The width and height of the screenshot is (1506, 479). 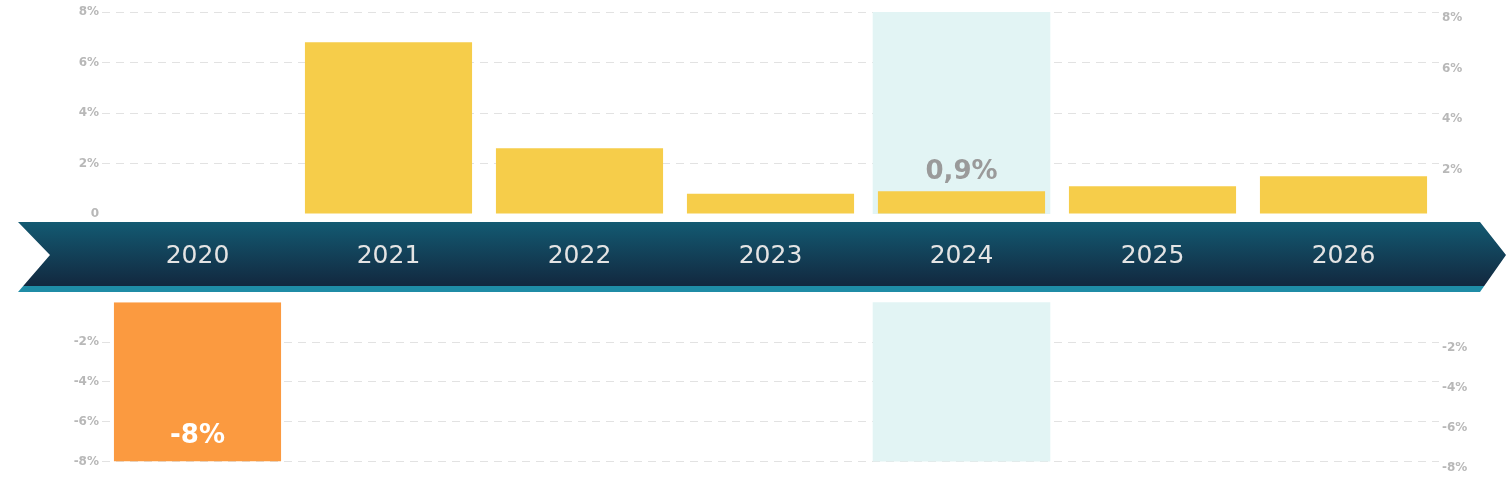 I want to click on y-tick-label: 8%, so click(x=88, y=11).